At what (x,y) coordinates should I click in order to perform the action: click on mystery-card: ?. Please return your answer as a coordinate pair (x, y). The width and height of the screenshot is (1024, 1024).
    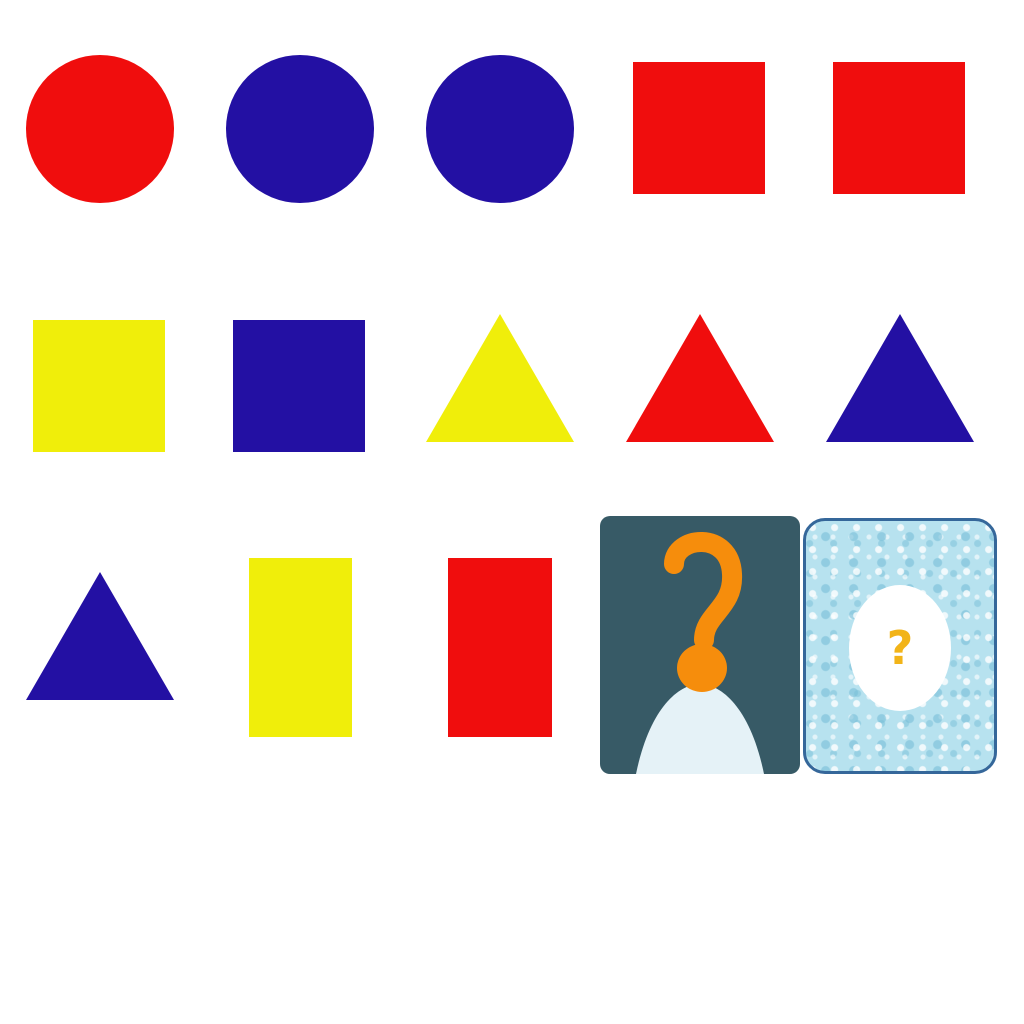
    Looking at the image, I should click on (900, 646).